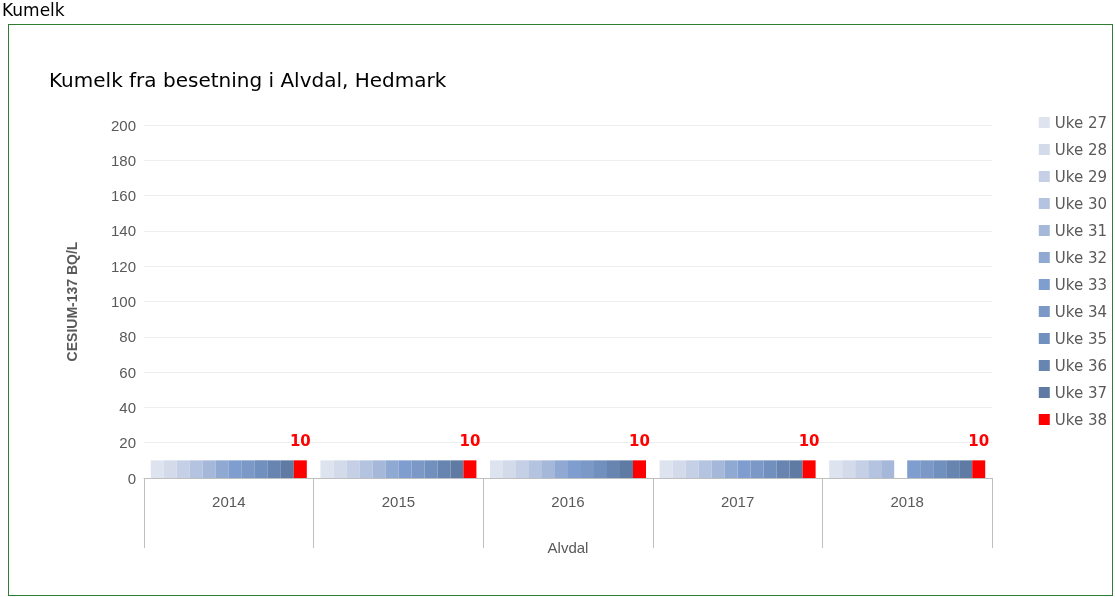 This screenshot has height=597, width=1115. I want to click on x-axis-title: Alvdal, so click(568, 547).